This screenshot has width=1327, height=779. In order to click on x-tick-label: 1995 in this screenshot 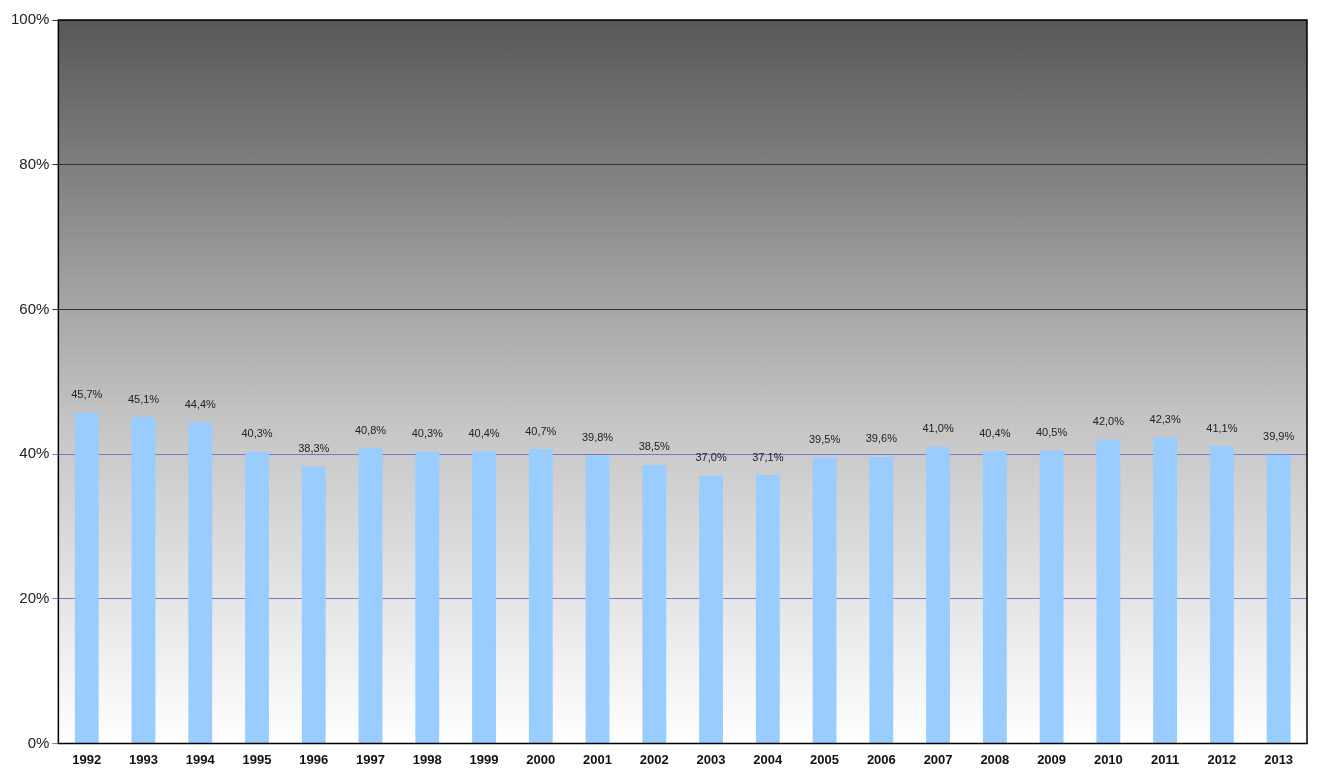, I will do `click(257, 759)`.